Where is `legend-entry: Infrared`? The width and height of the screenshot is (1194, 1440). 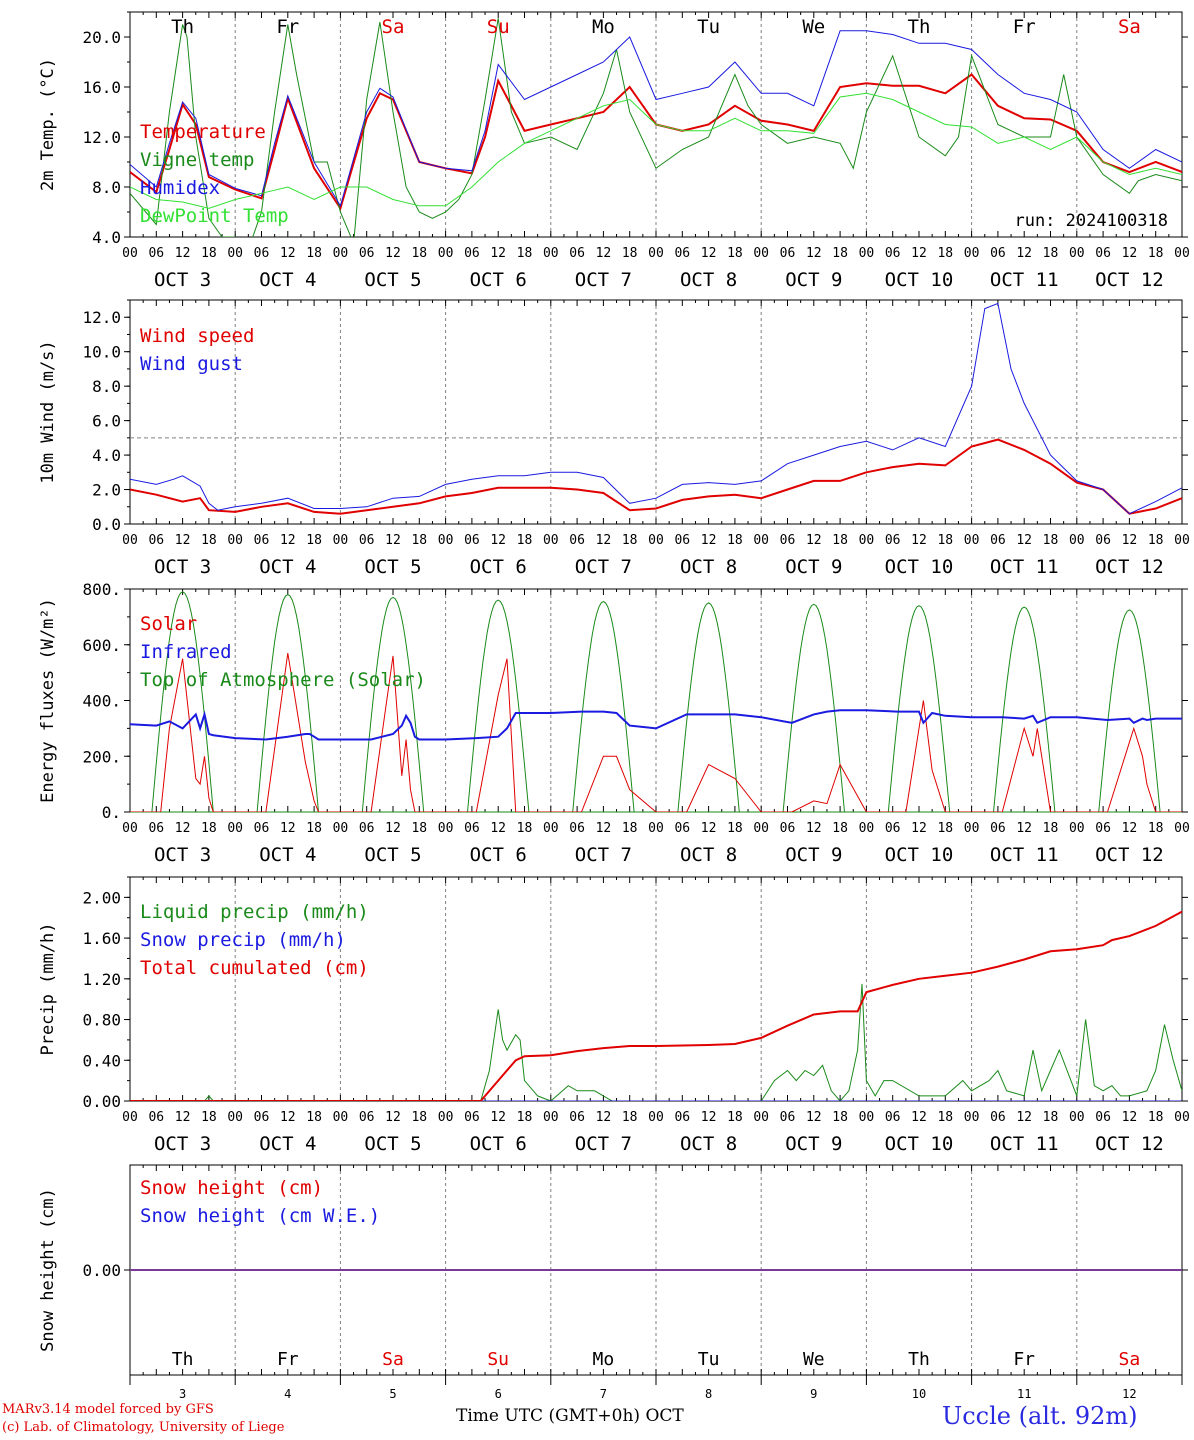 legend-entry: Infrared is located at coordinates (186, 652).